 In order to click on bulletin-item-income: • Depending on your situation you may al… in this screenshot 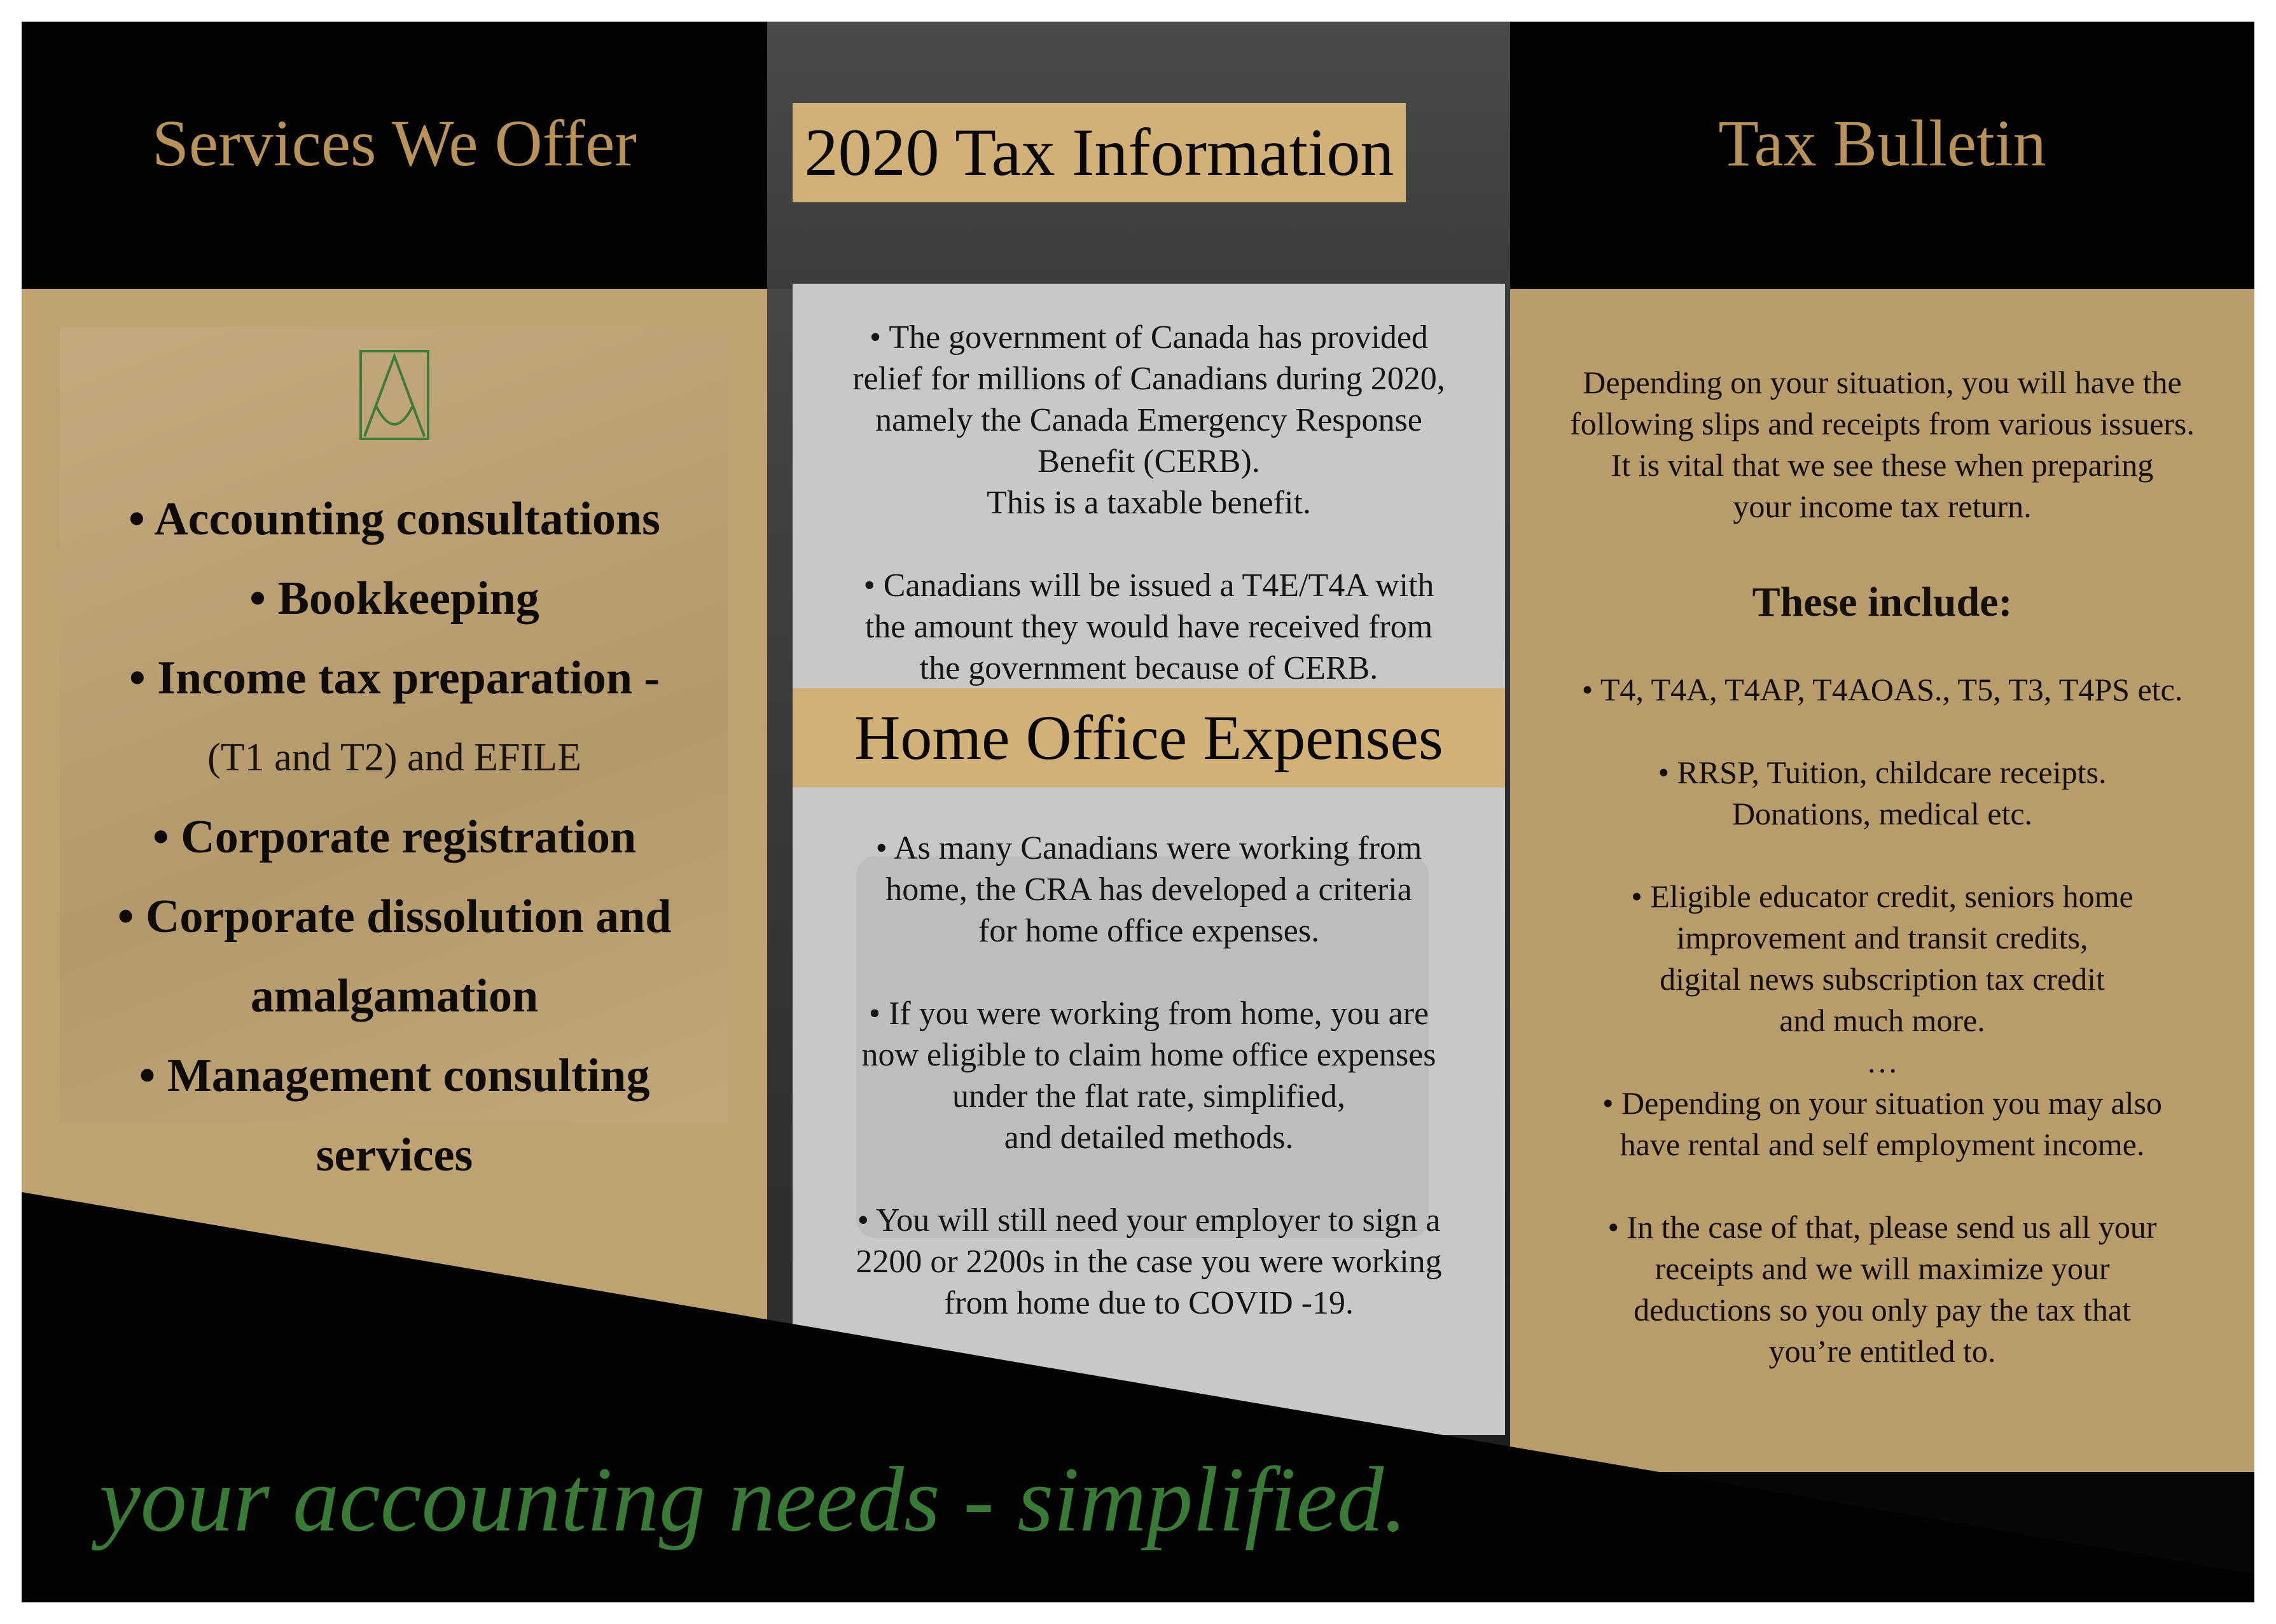, I will do `click(1882, 1124)`.